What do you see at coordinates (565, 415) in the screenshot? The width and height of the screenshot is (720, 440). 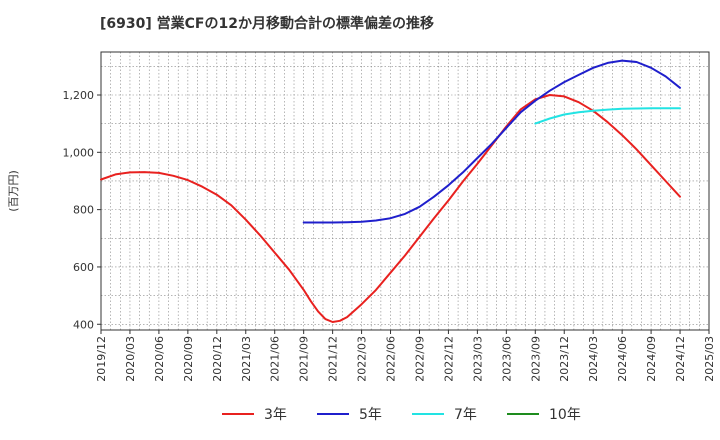 I see `legend-label: 10年` at bounding box center [565, 415].